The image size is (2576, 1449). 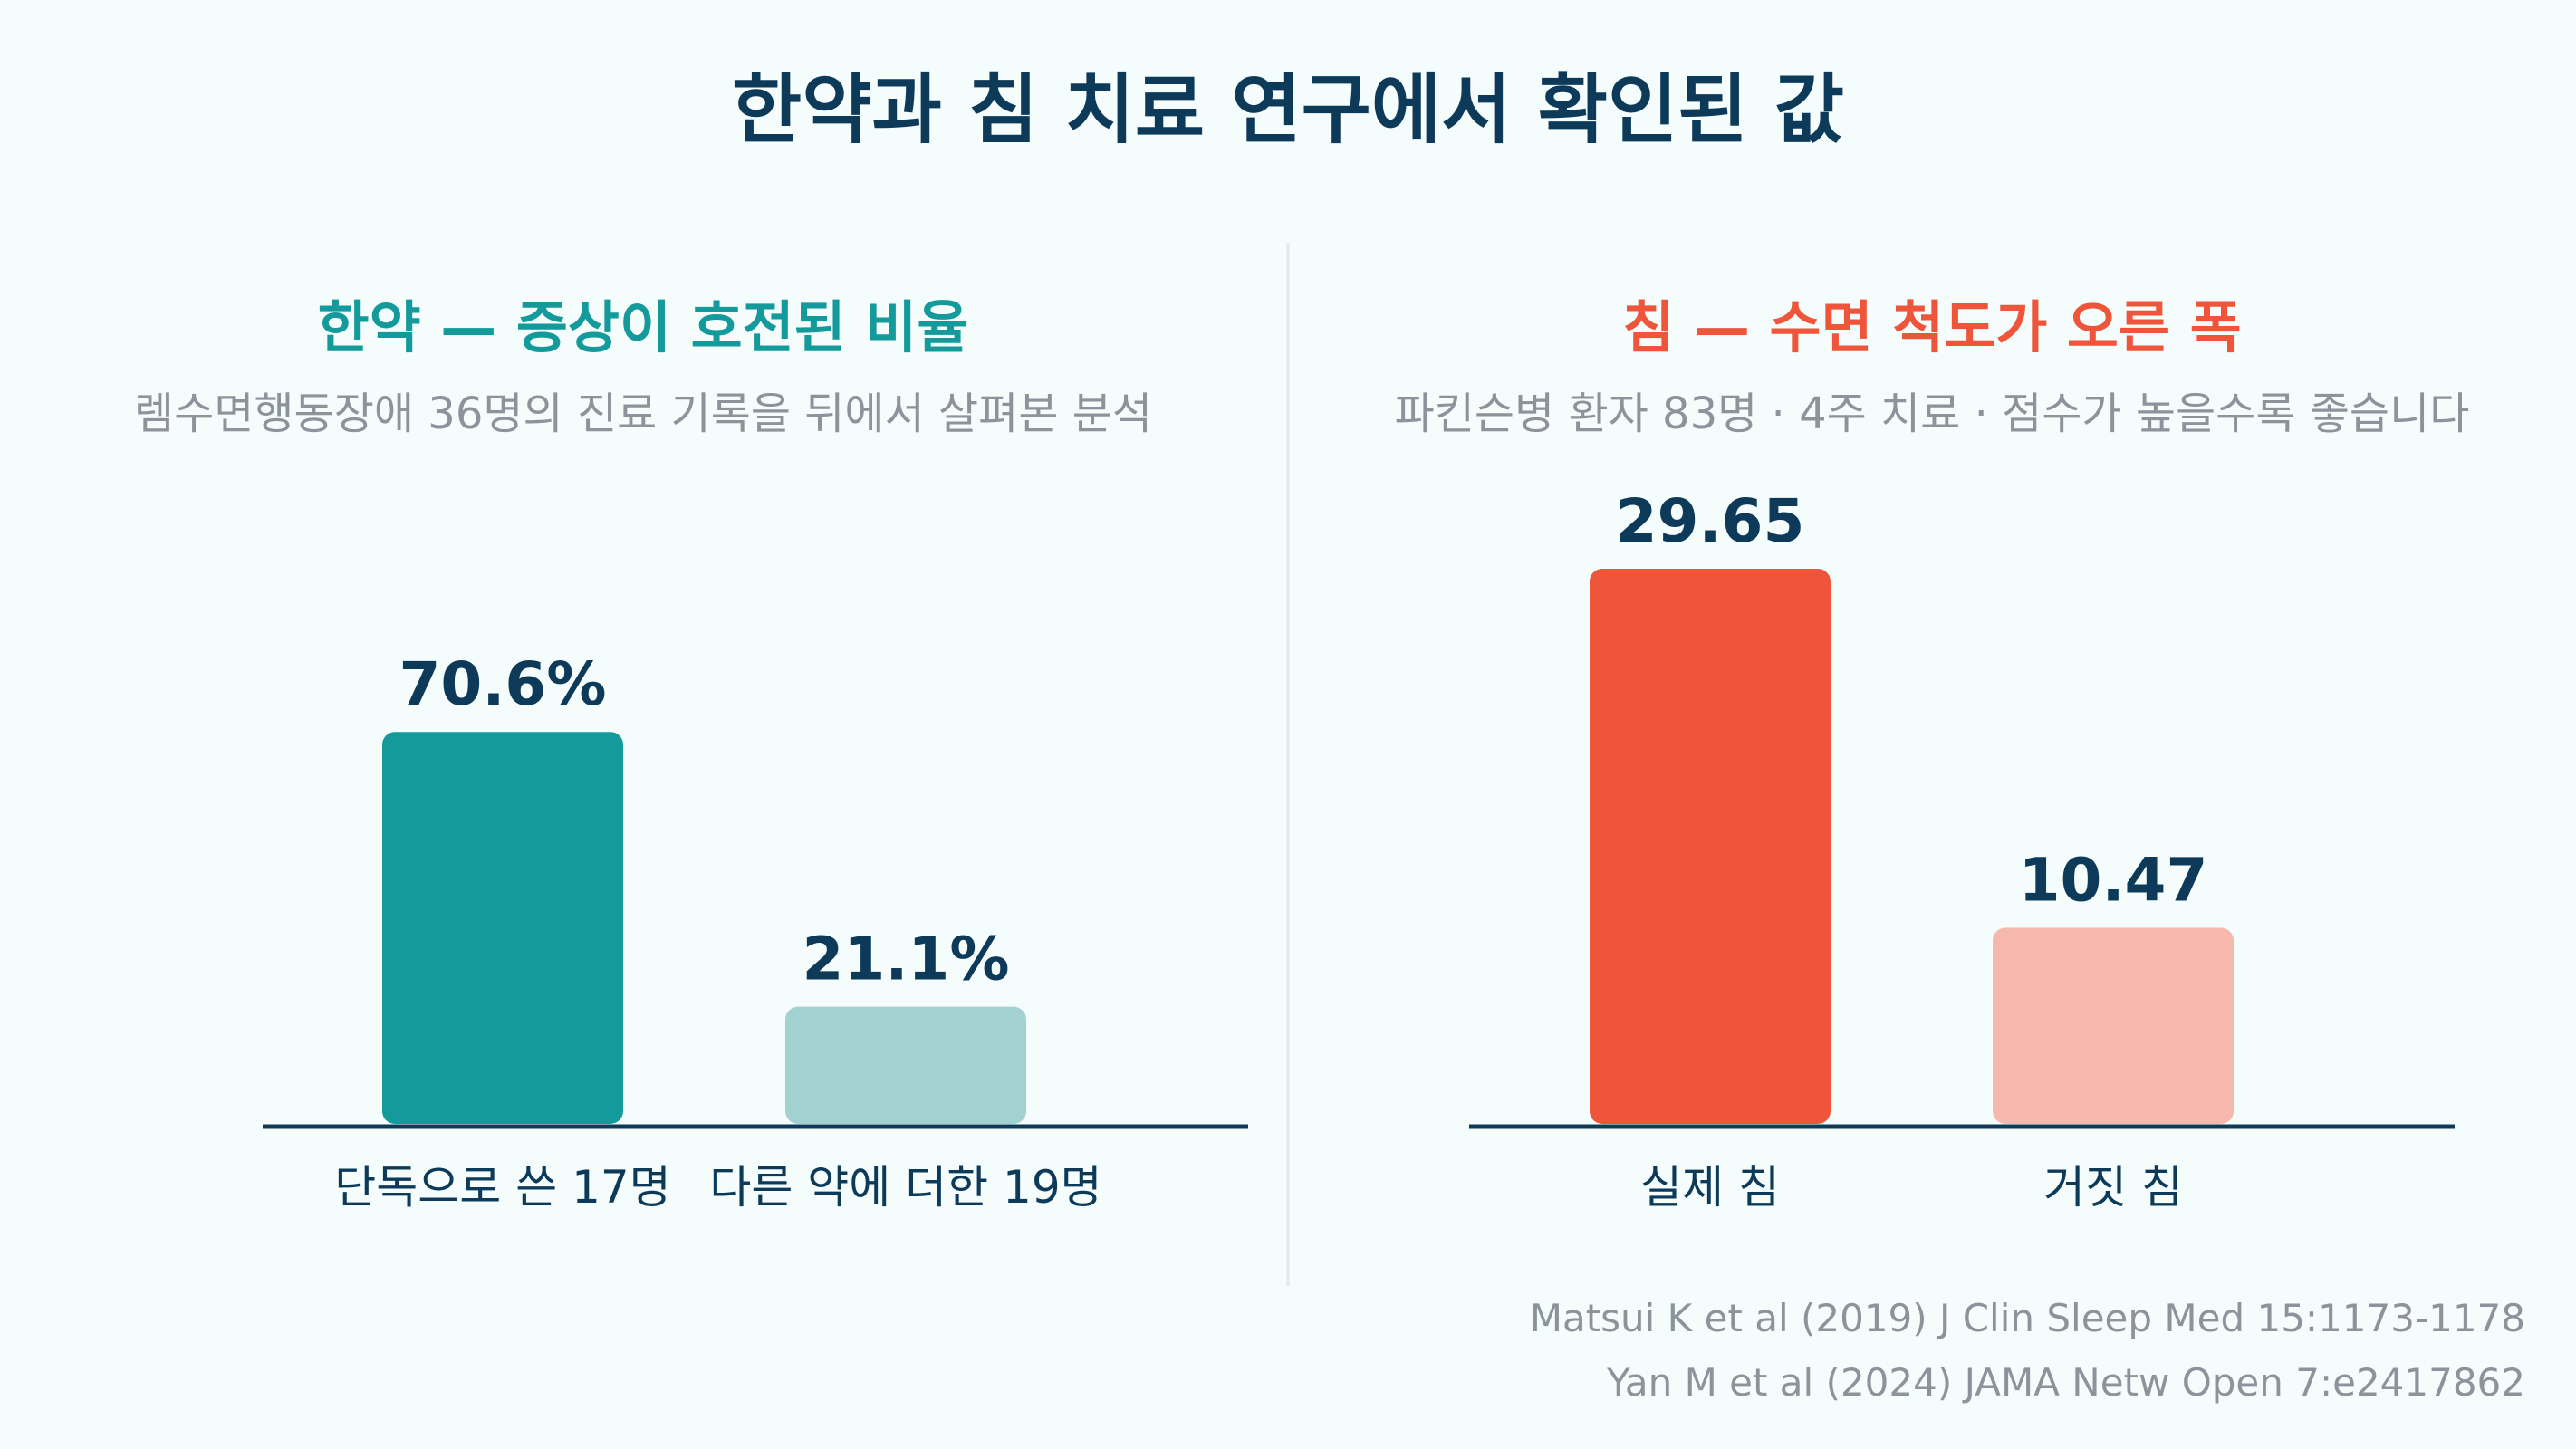 I want to click on acupuncture-category-label-1: 실제 침, so click(x=1710, y=1187).